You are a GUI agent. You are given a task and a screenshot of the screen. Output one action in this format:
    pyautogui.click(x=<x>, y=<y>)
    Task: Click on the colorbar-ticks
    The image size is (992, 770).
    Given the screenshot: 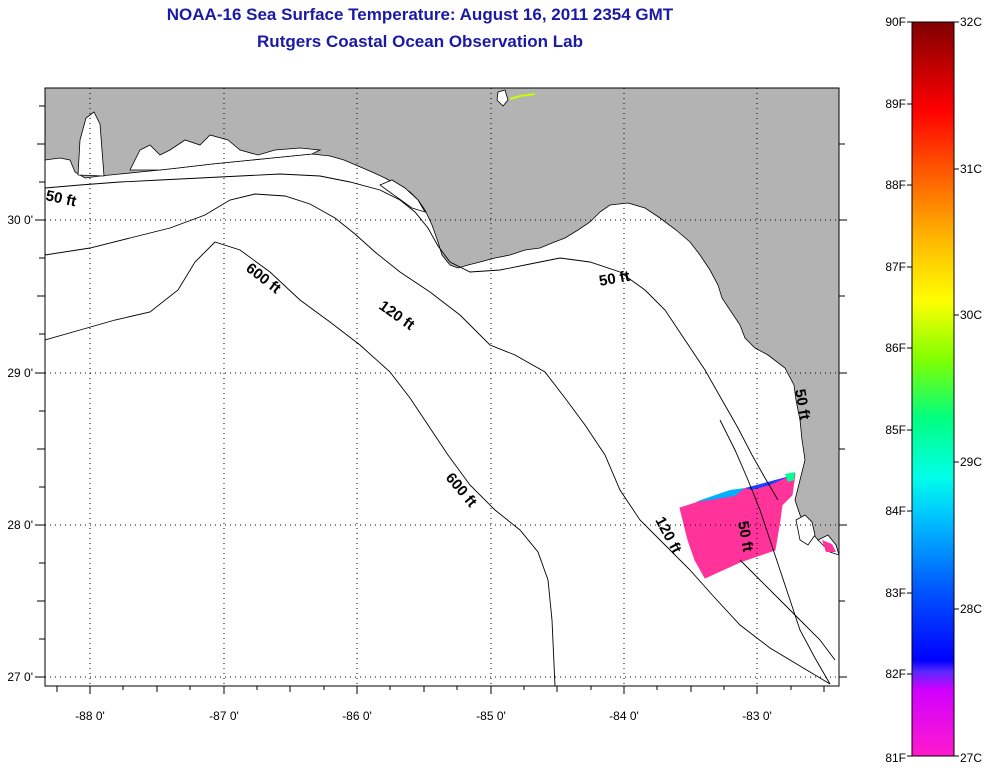 What is the action you would take?
    pyautogui.click(x=933, y=389)
    